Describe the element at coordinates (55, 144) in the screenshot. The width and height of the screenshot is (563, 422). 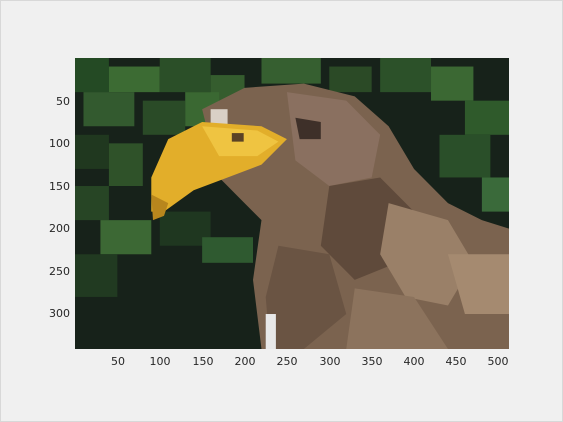
I see `y-tick-label: 100` at that location.